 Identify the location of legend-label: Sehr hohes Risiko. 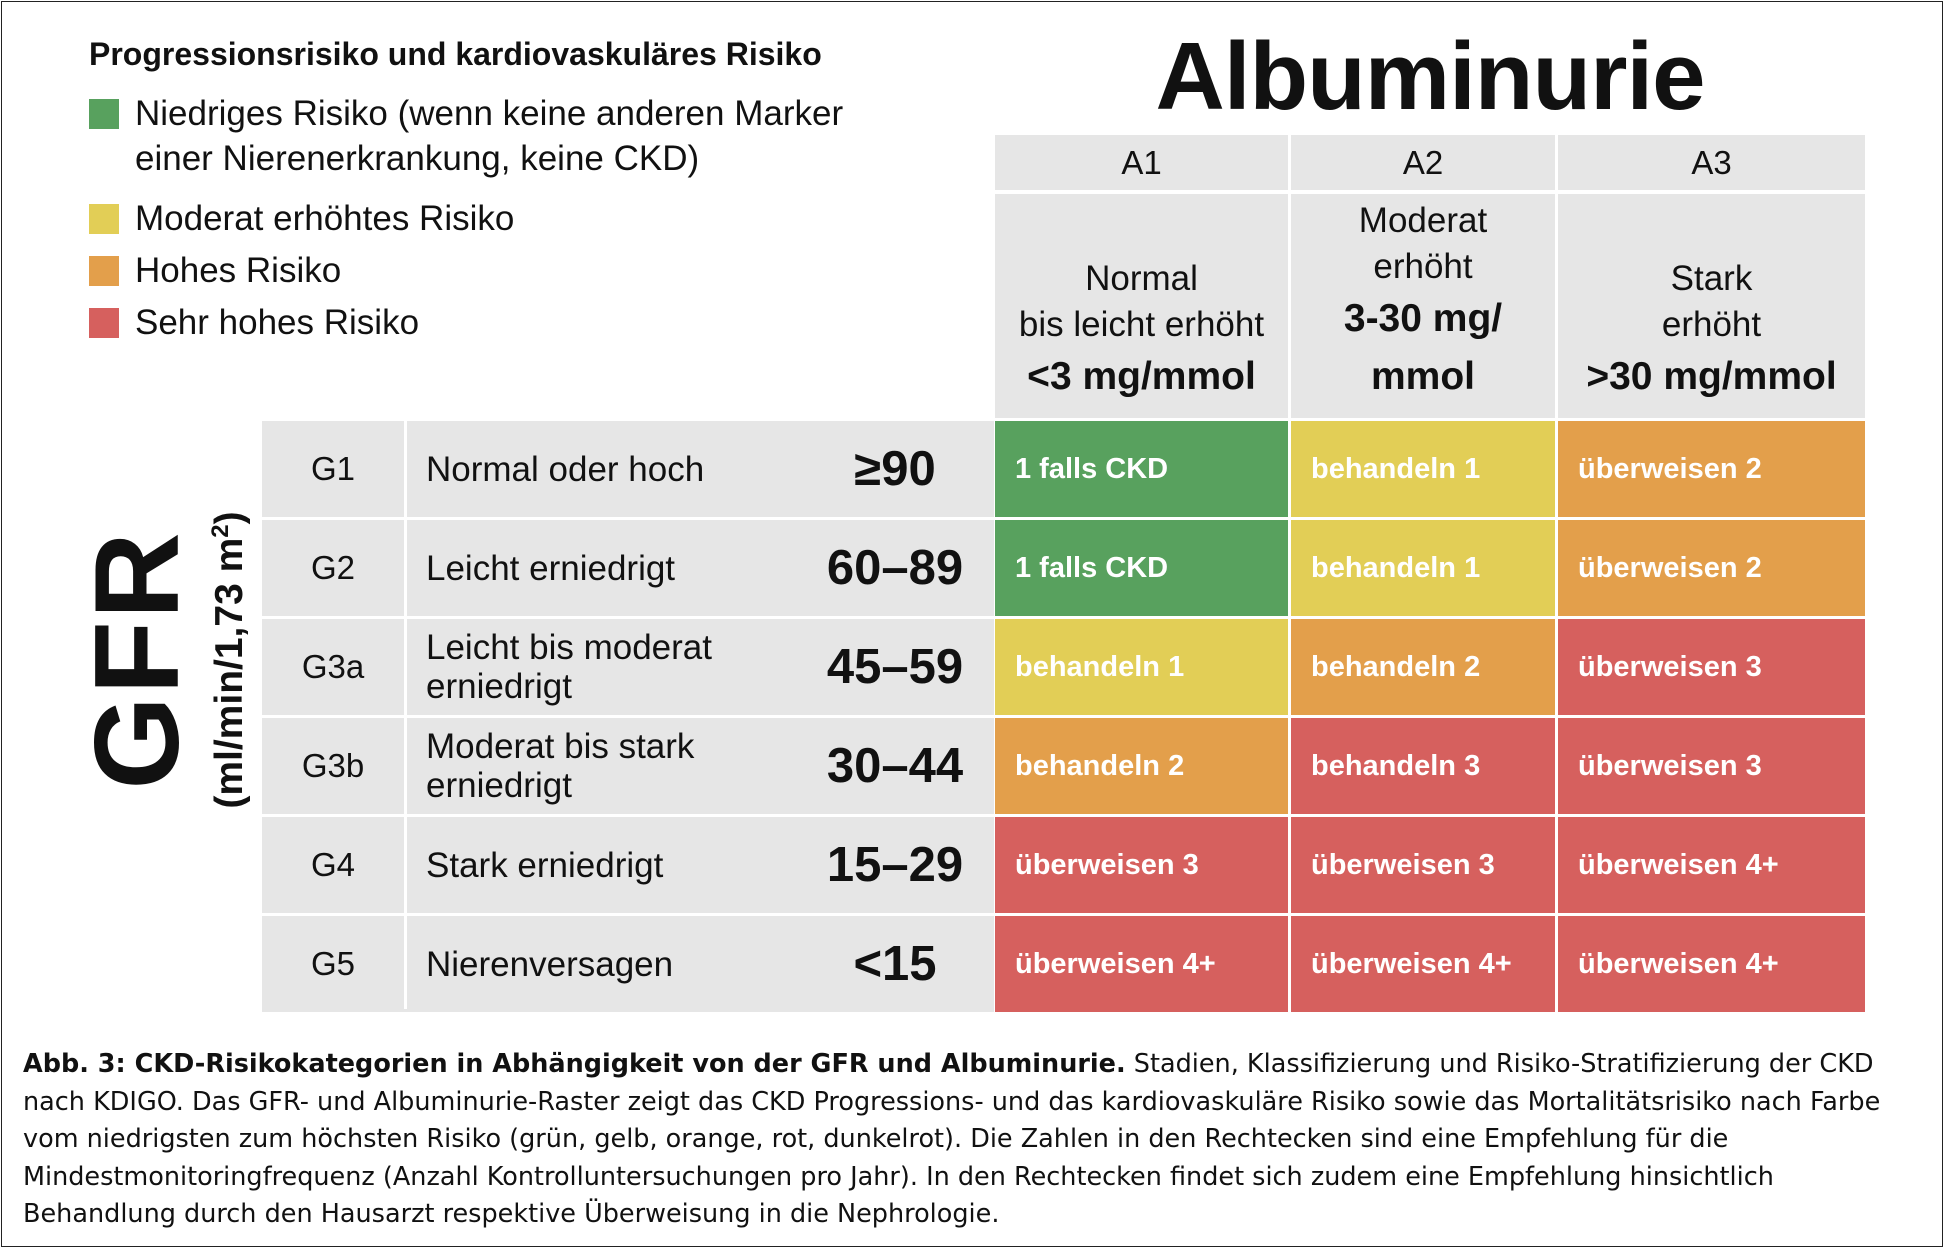
(277, 322).